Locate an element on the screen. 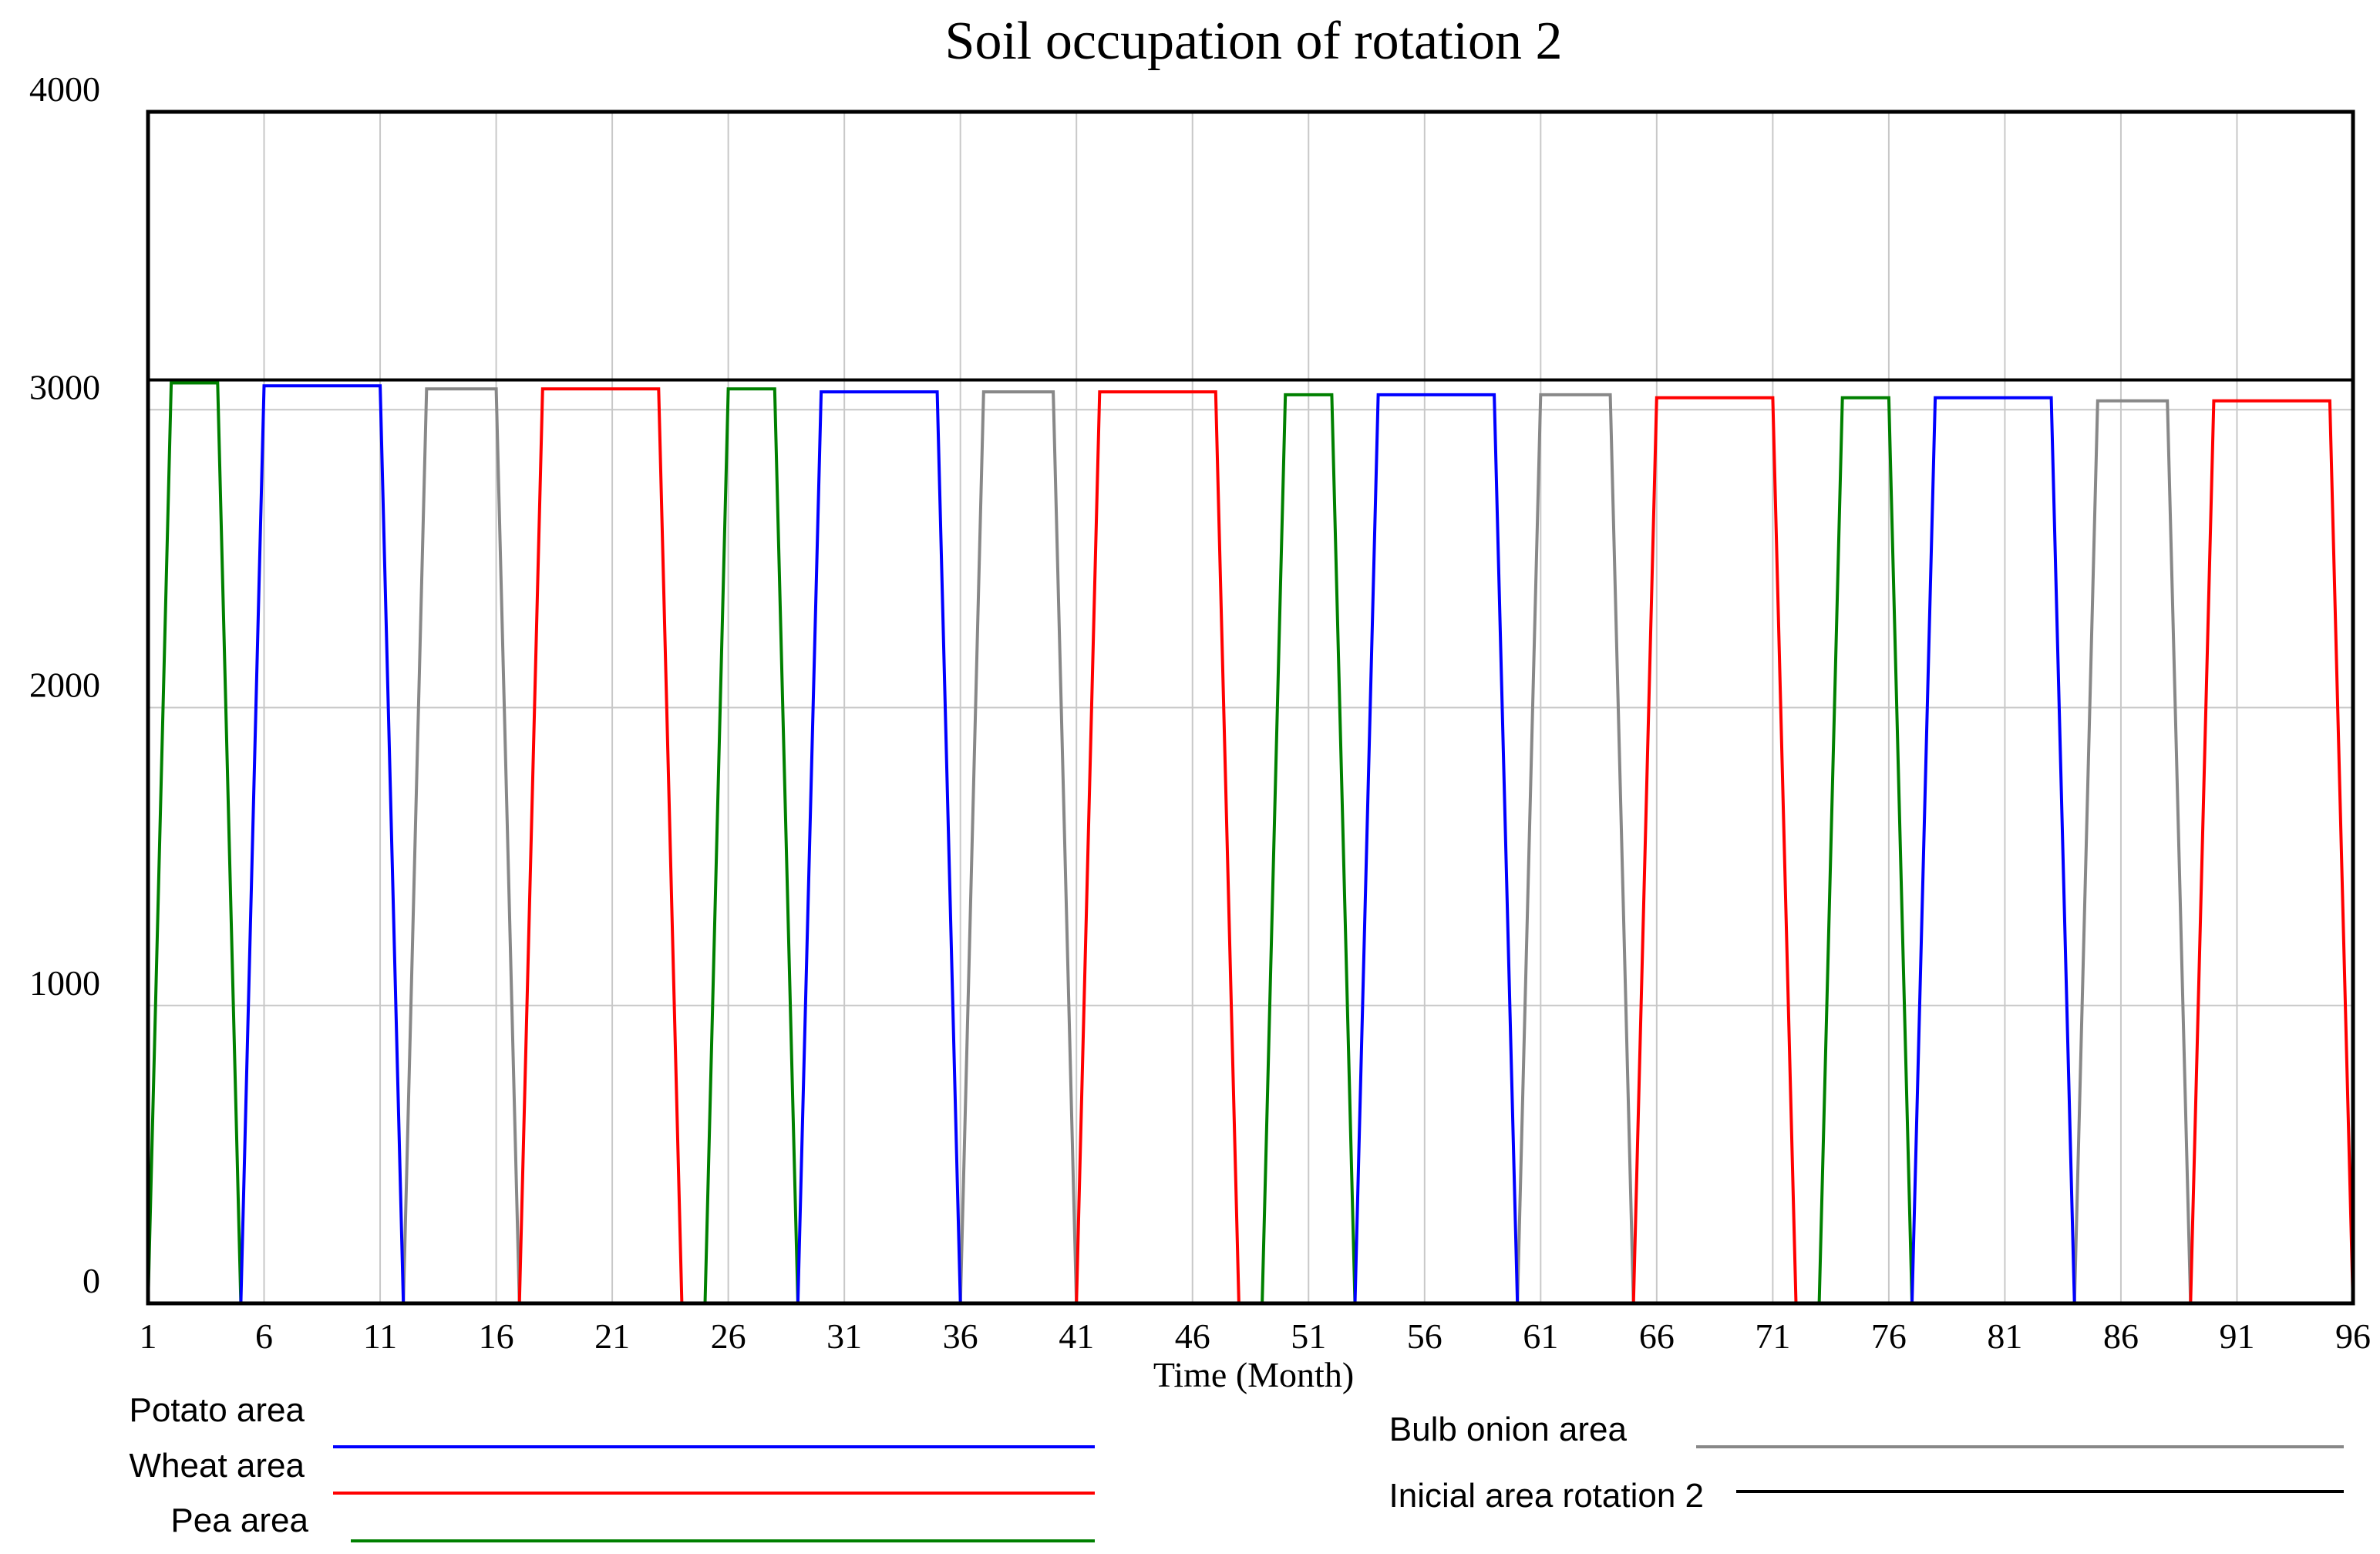 The image size is (2380, 1554). x-tick-label: 46 is located at coordinates (1192, 1336).